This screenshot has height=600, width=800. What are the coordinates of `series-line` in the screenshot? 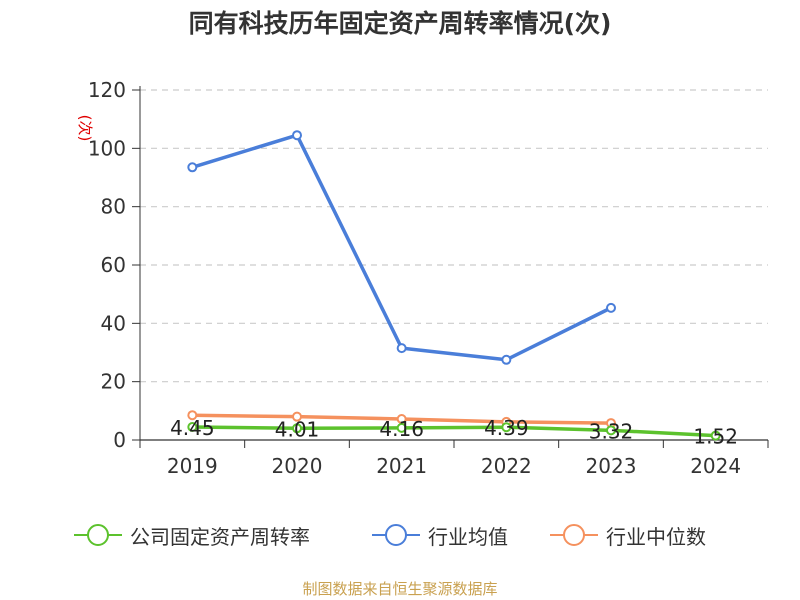 It's located at (454, 431).